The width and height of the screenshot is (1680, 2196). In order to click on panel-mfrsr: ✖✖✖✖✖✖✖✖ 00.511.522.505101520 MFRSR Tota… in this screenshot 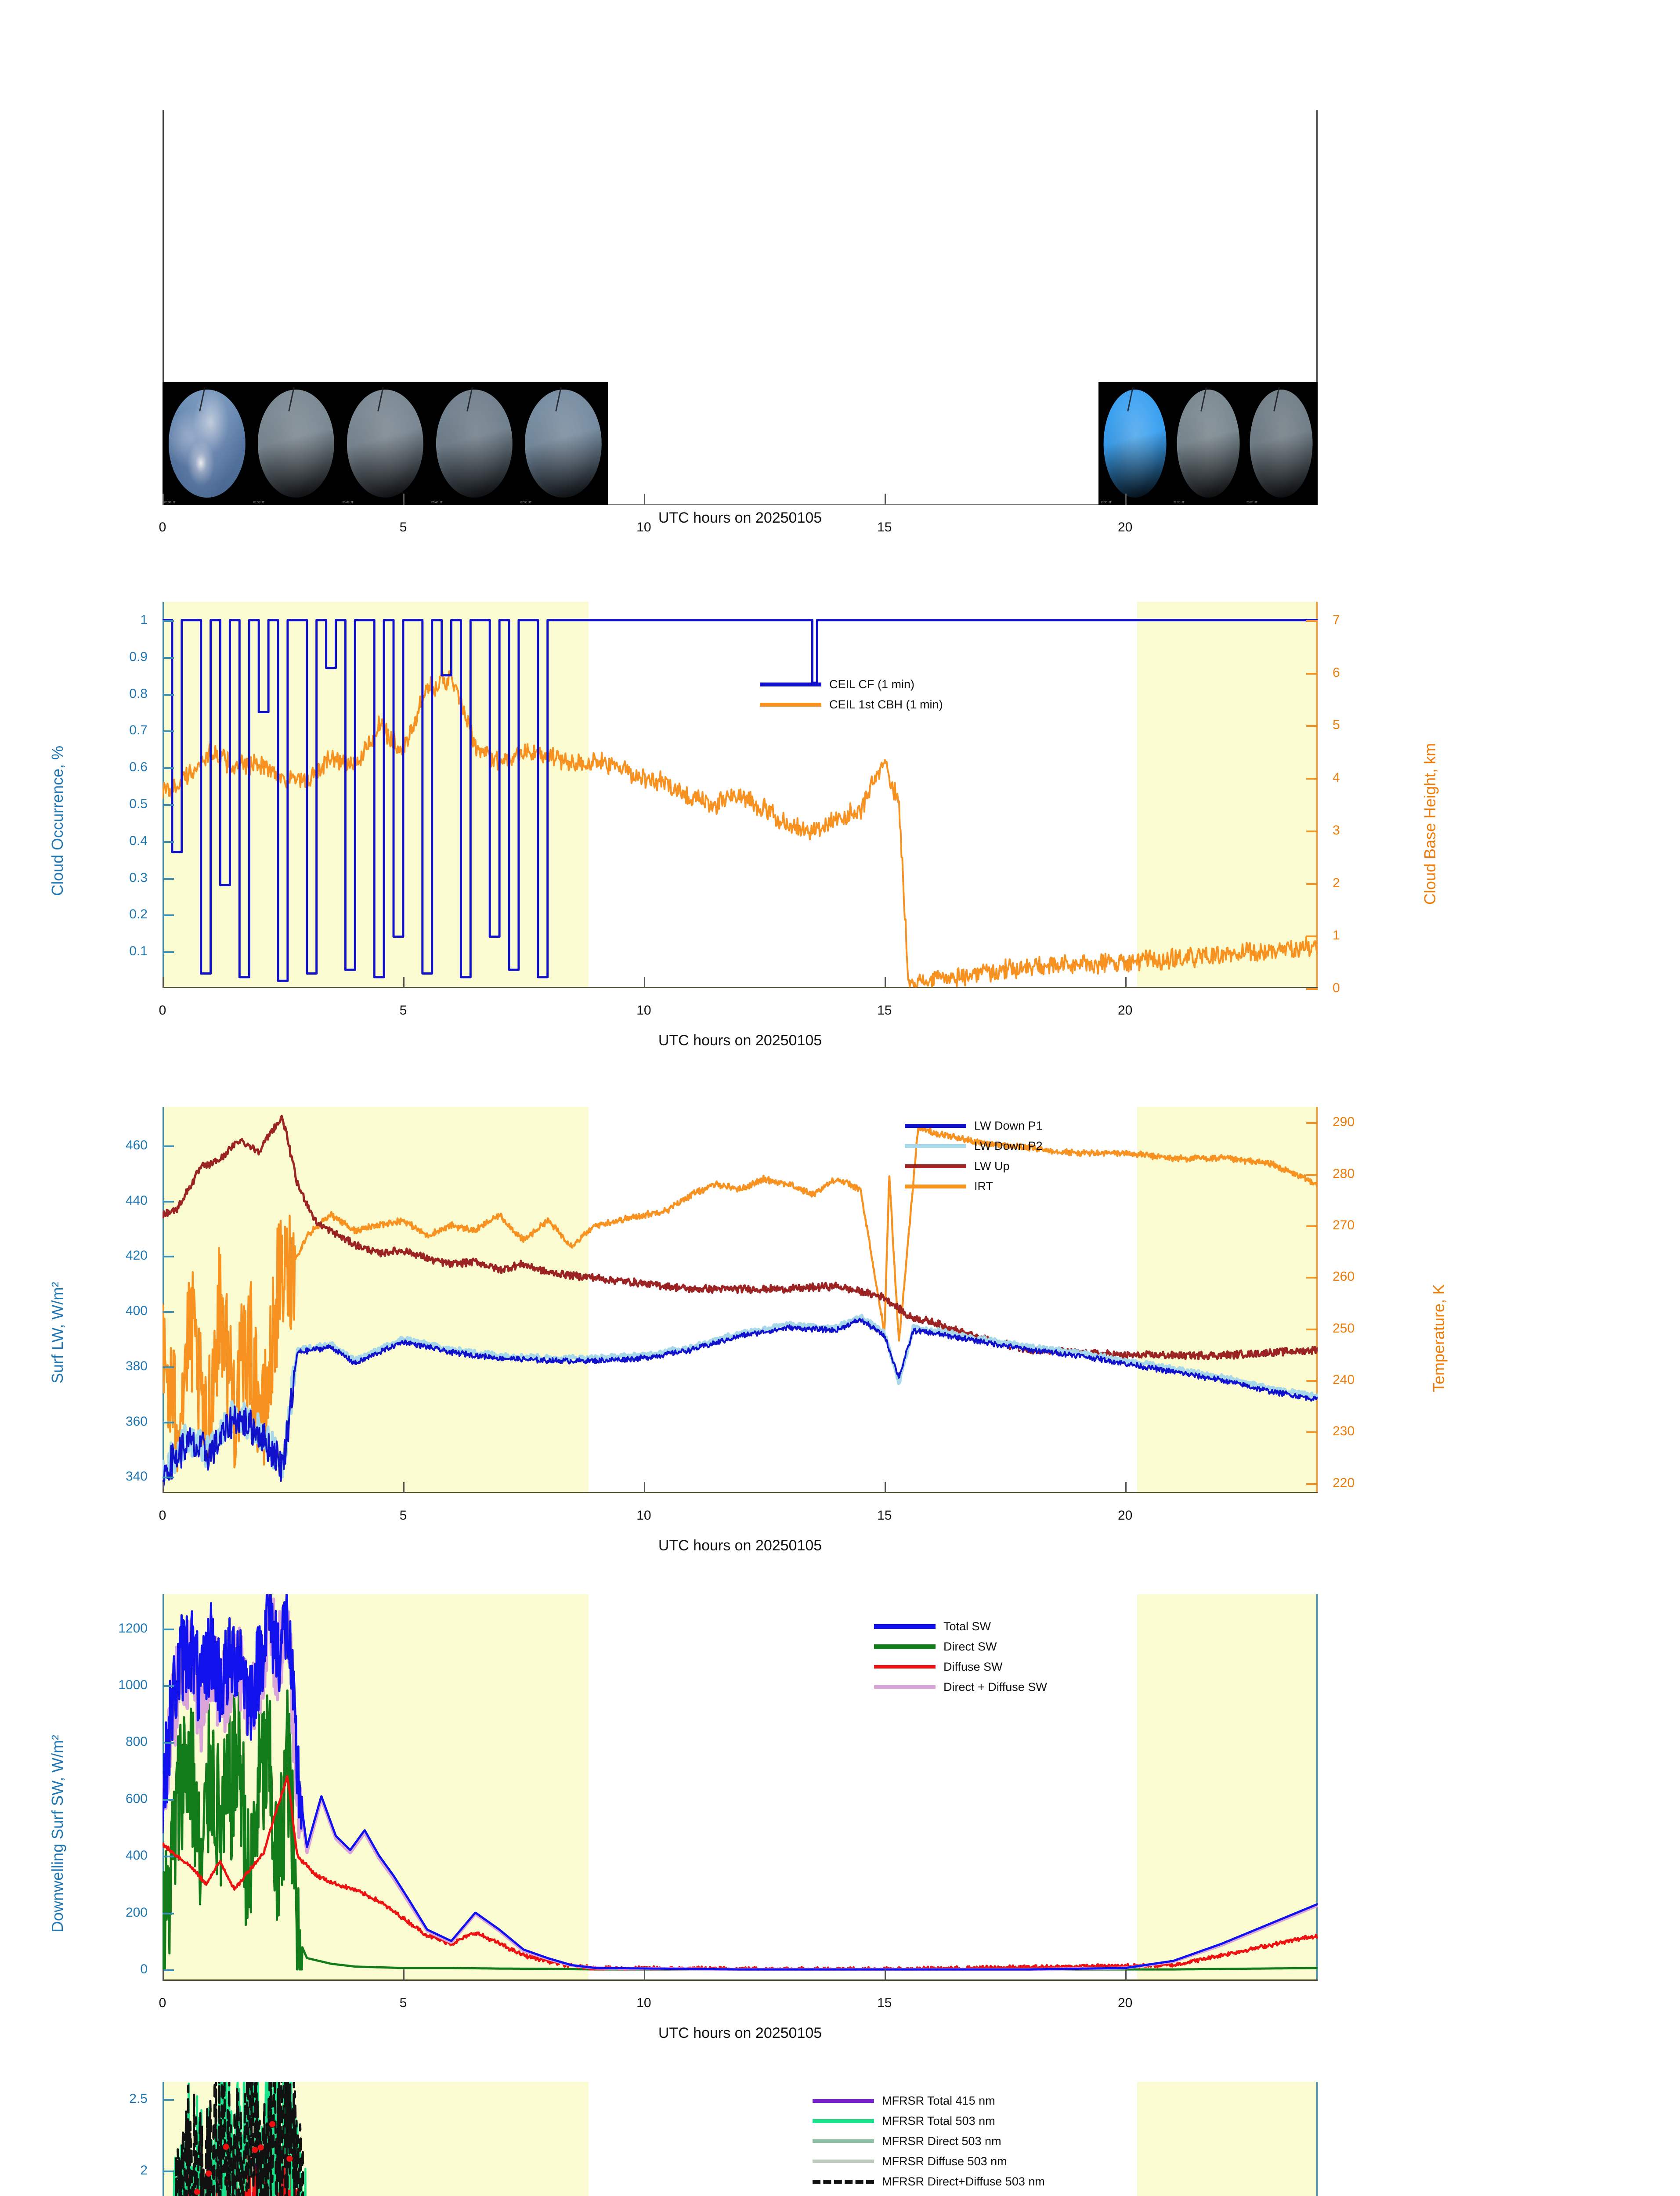, I will do `click(840, 2132)`.